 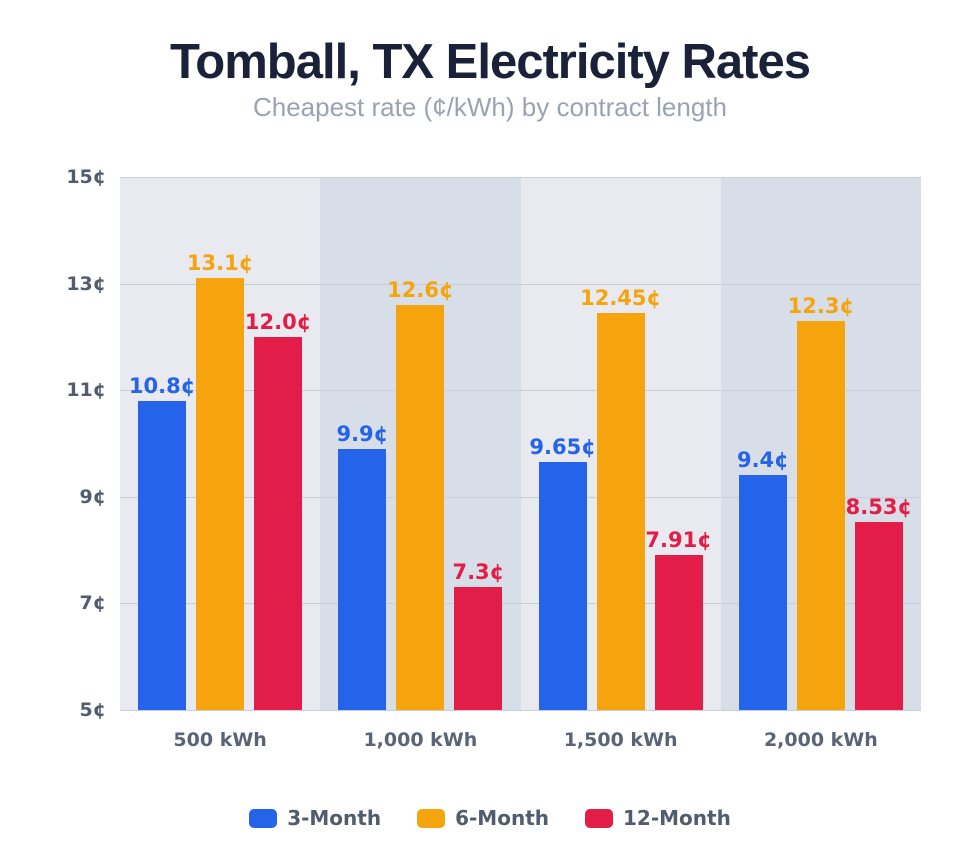 I want to click on x-tick-label: 2,000 kWh, so click(x=820, y=740).